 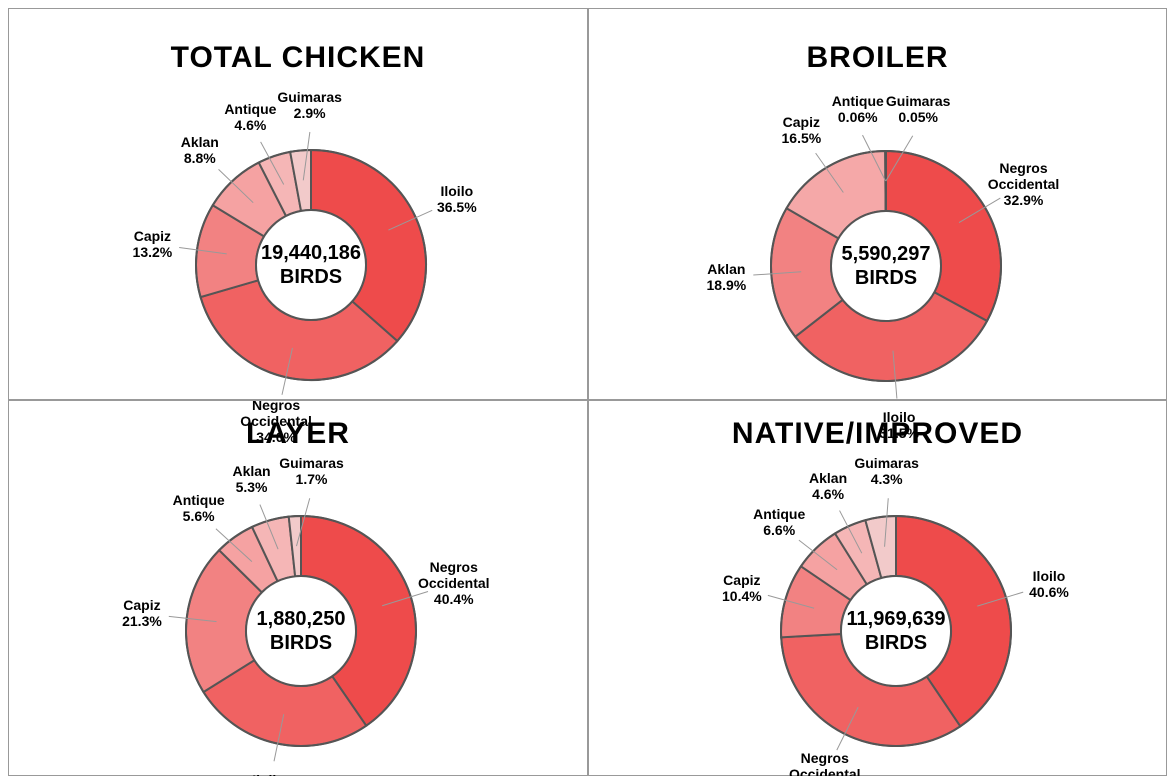 I want to click on slice-value: 10.4%, so click(x=742, y=596).